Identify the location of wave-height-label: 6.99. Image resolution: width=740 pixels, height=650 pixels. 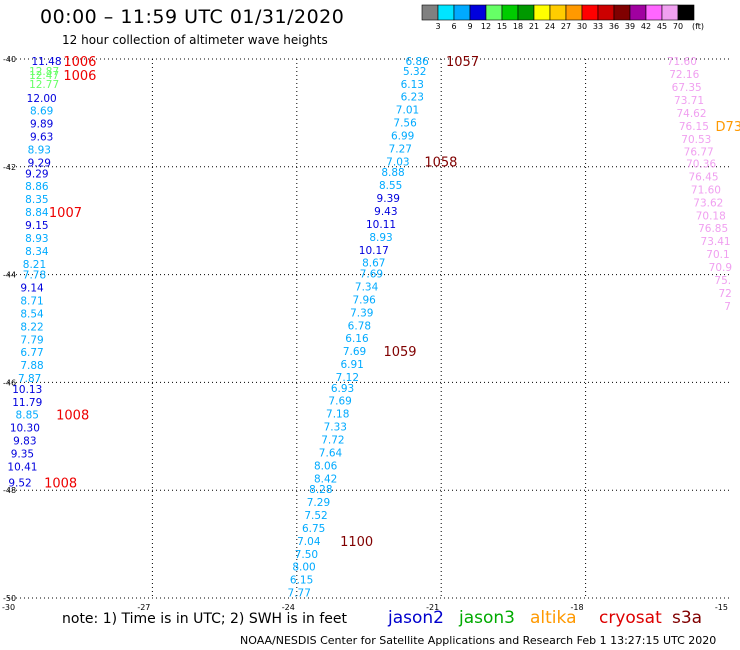
(402, 137).